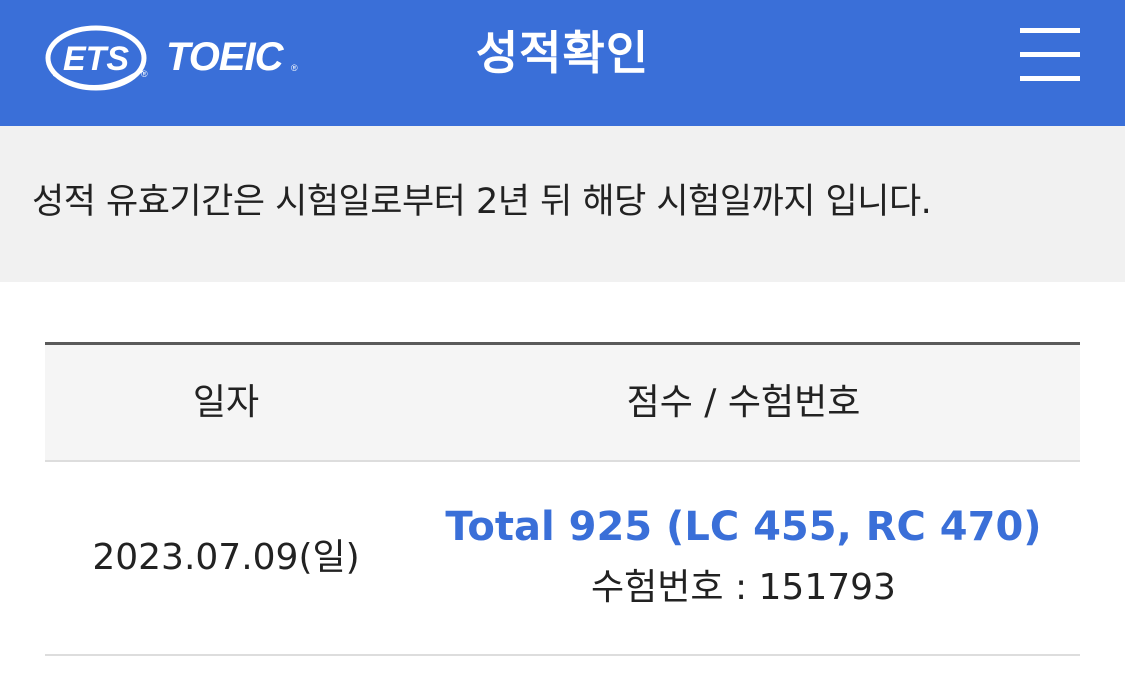 This screenshot has width=1125, height=682. What do you see at coordinates (226, 402) in the screenshot?
I see `column-header-date: 일자` at bounding box center [226, 402].